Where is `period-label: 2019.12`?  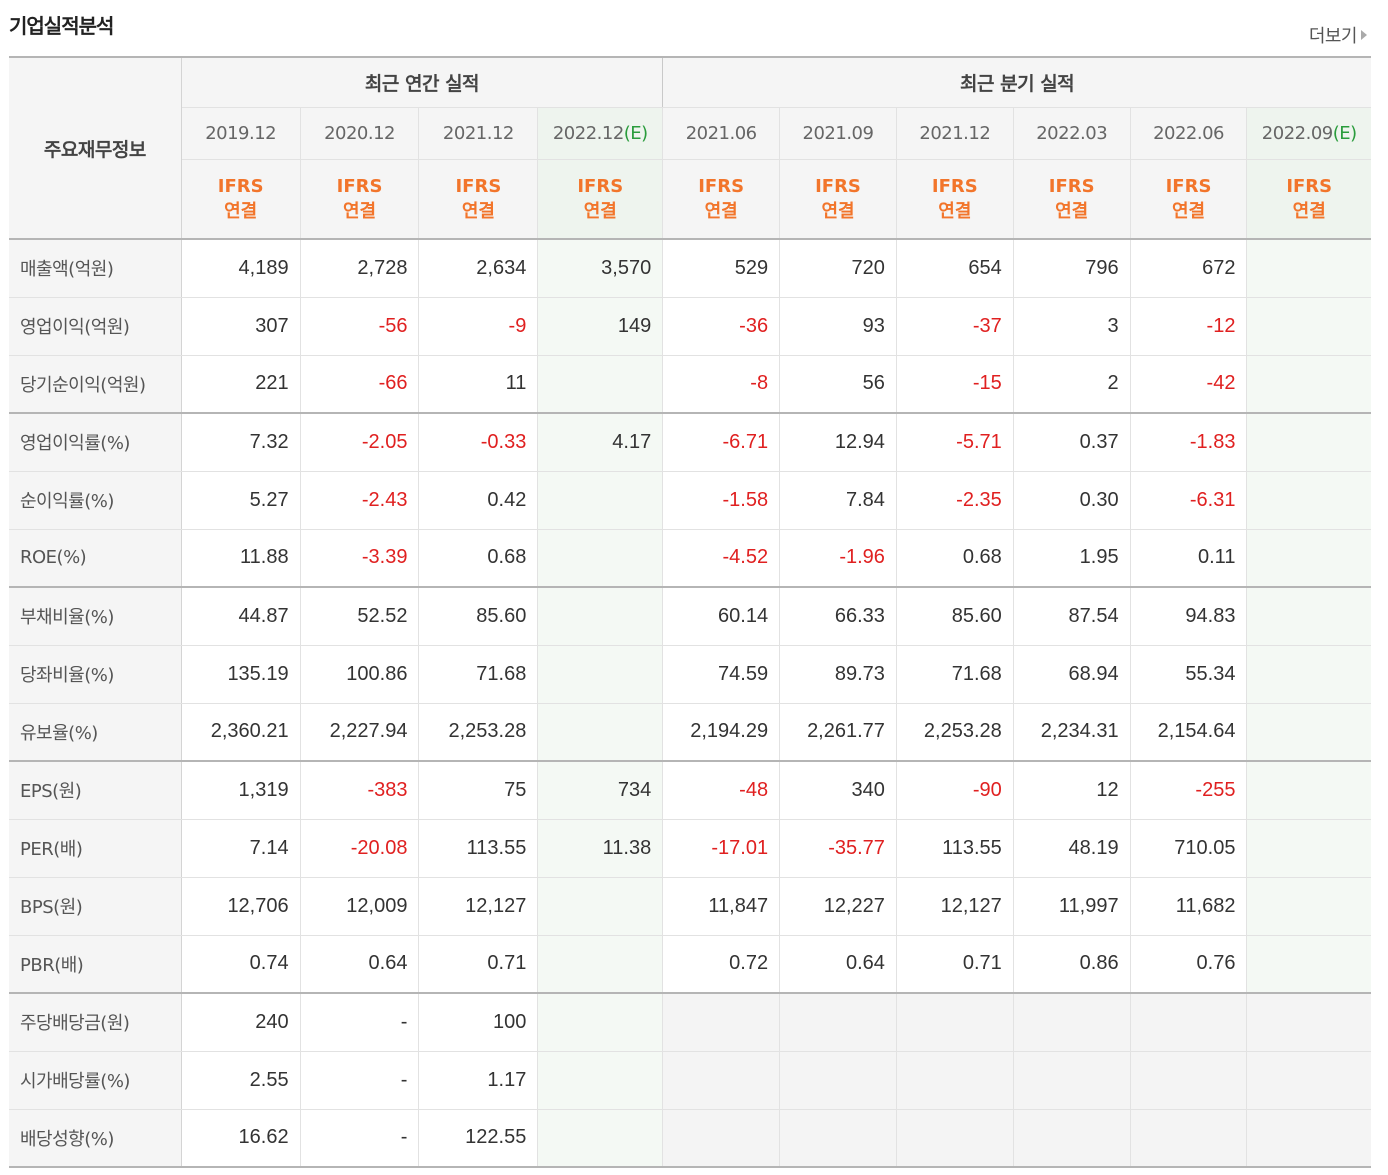
period-label: 2019.12 is located at coordinates (241, 133).